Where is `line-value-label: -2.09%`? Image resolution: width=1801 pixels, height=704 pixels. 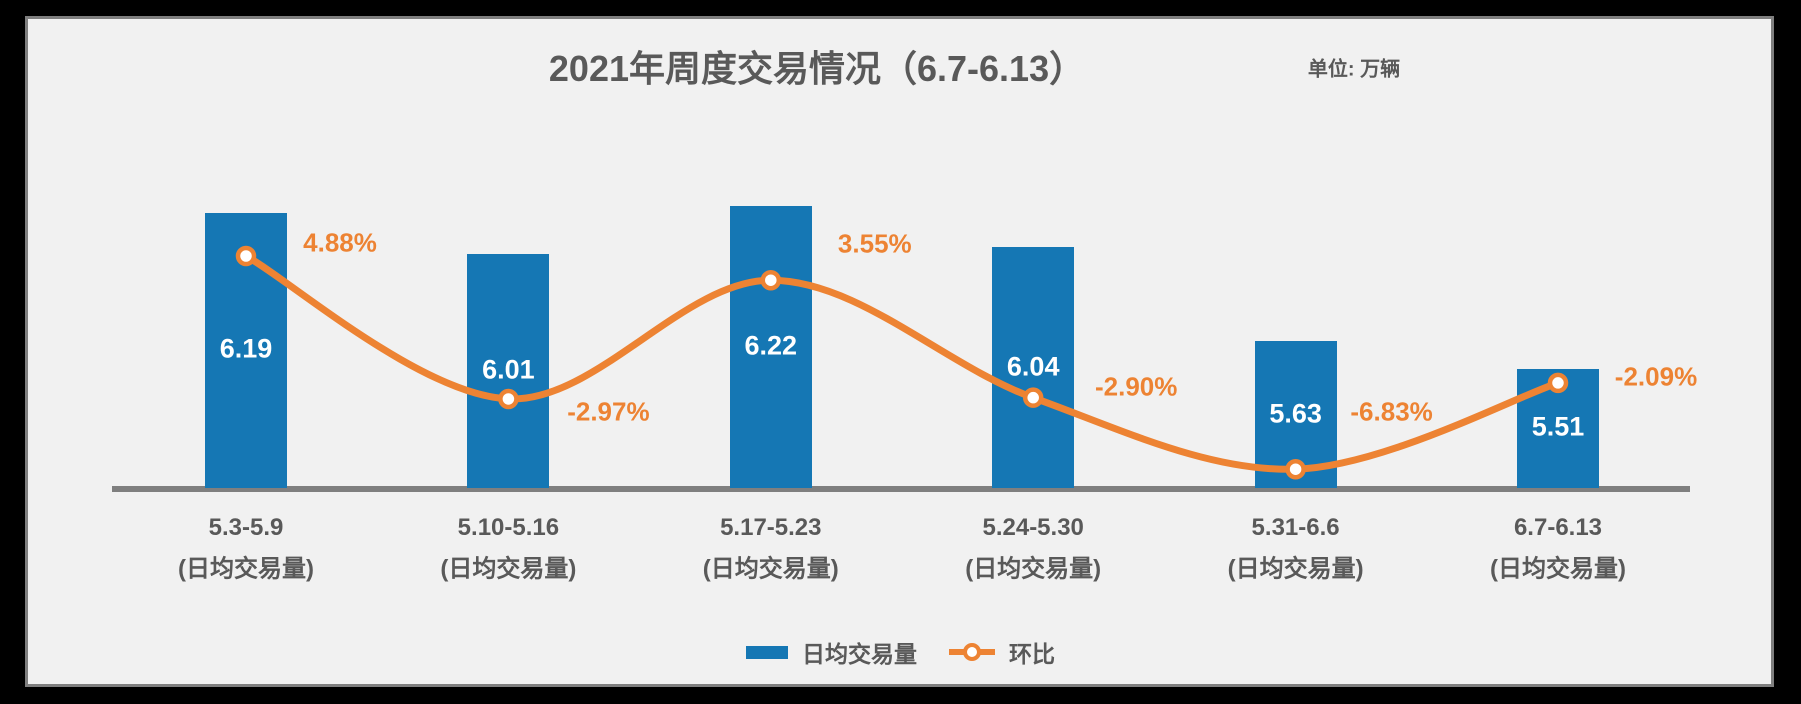 line-value-label: -2.09% is located at coordinates (1656, 376).